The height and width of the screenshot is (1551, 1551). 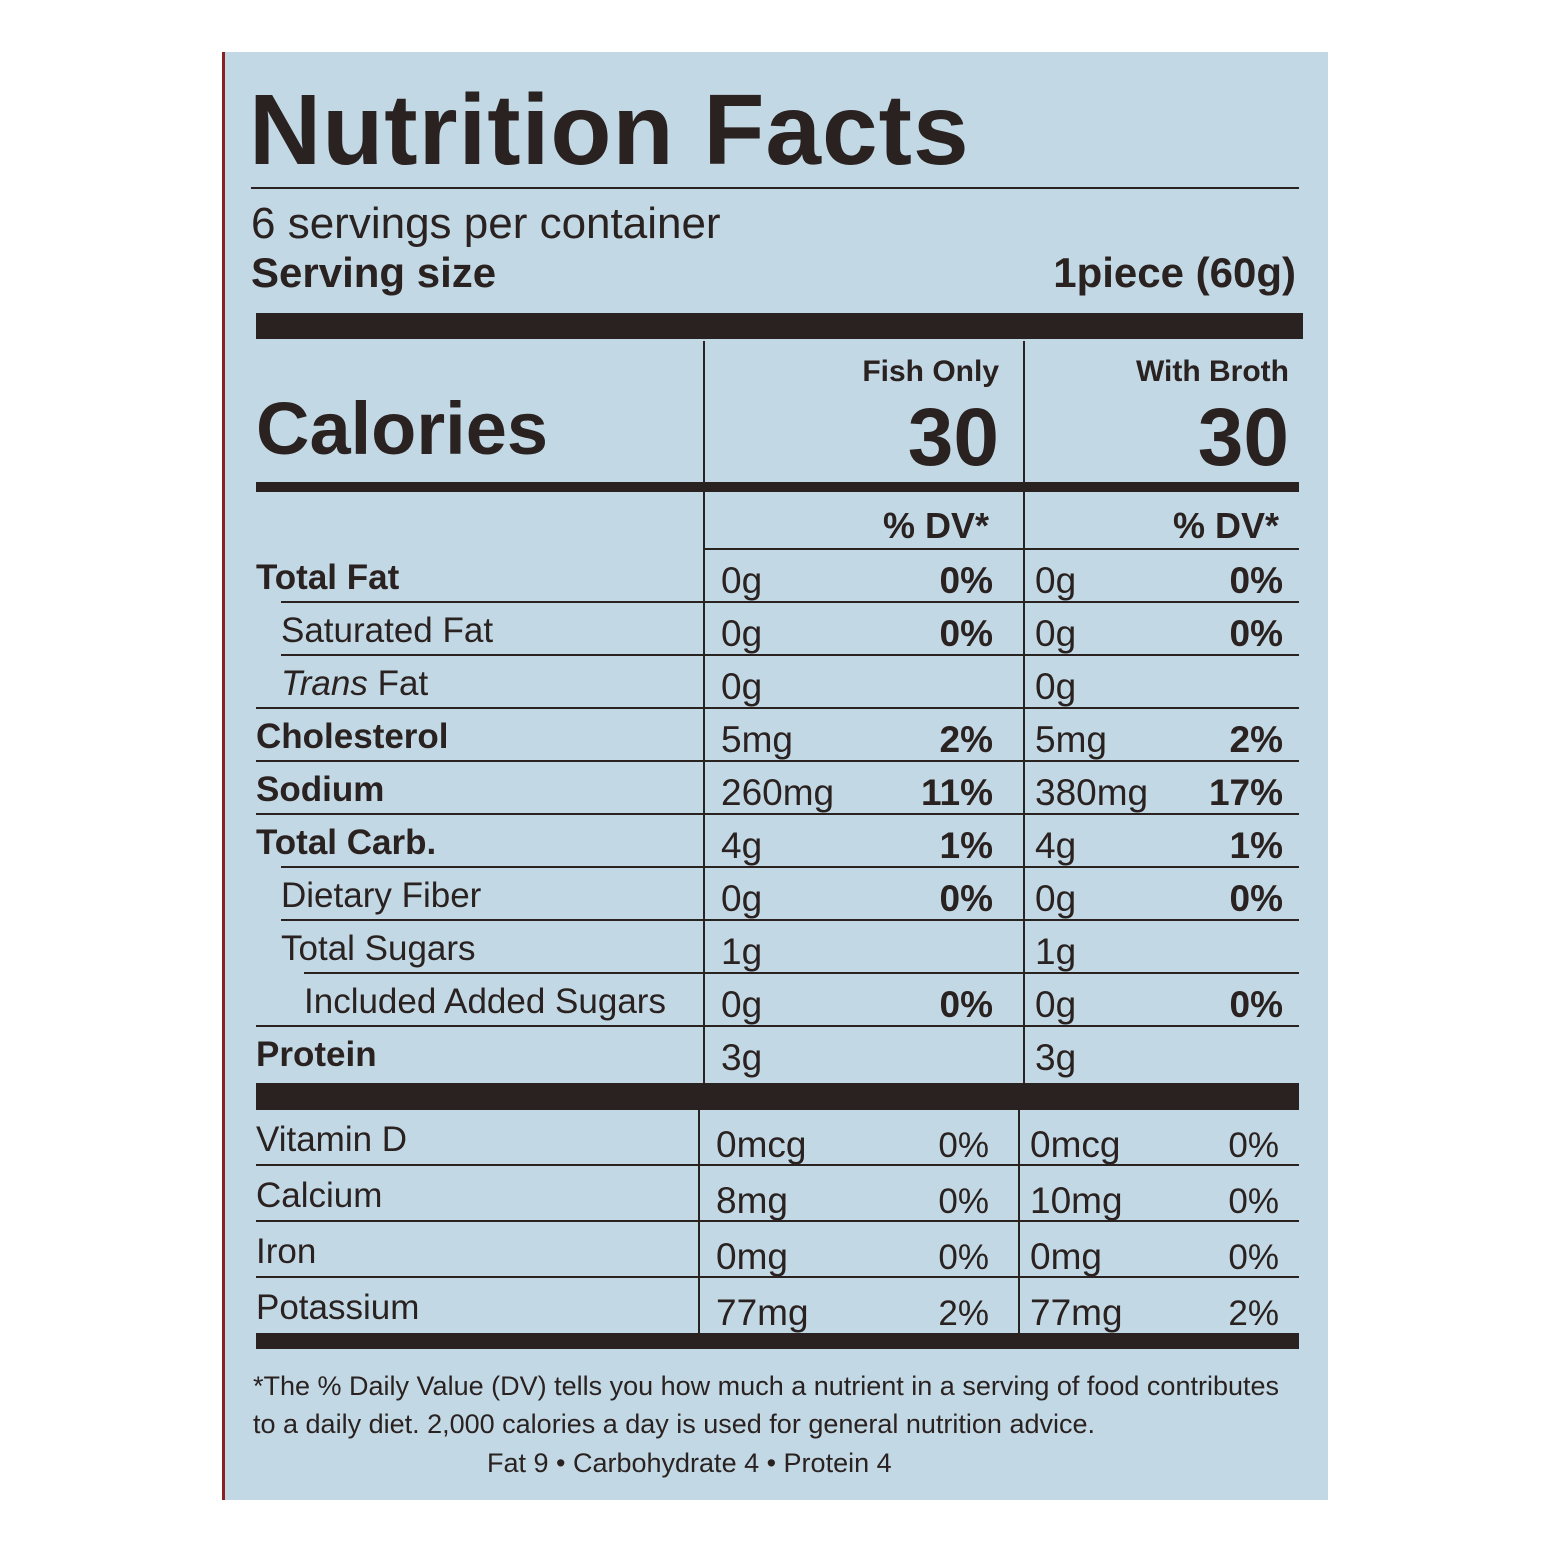 What do you see at coordinates (742, 845) in the screenshot?
I see `amount: 4g` at bounding box center [742, 845].